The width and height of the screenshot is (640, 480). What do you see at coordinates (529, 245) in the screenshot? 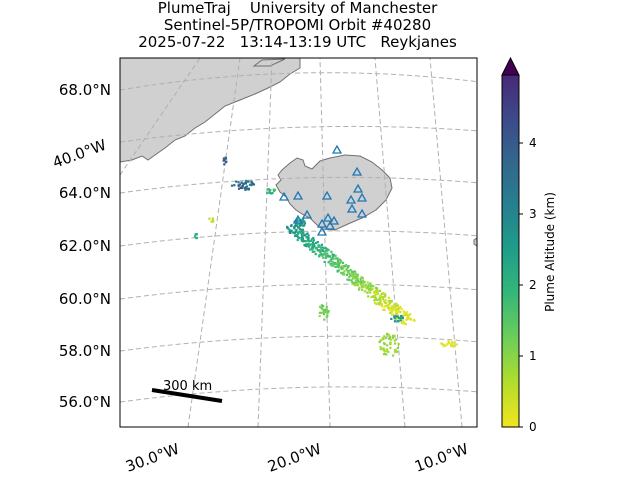
I see `colorbar: 0 1 2 3 4 Plume Altitude (km)` at bounding box center [529, 245].